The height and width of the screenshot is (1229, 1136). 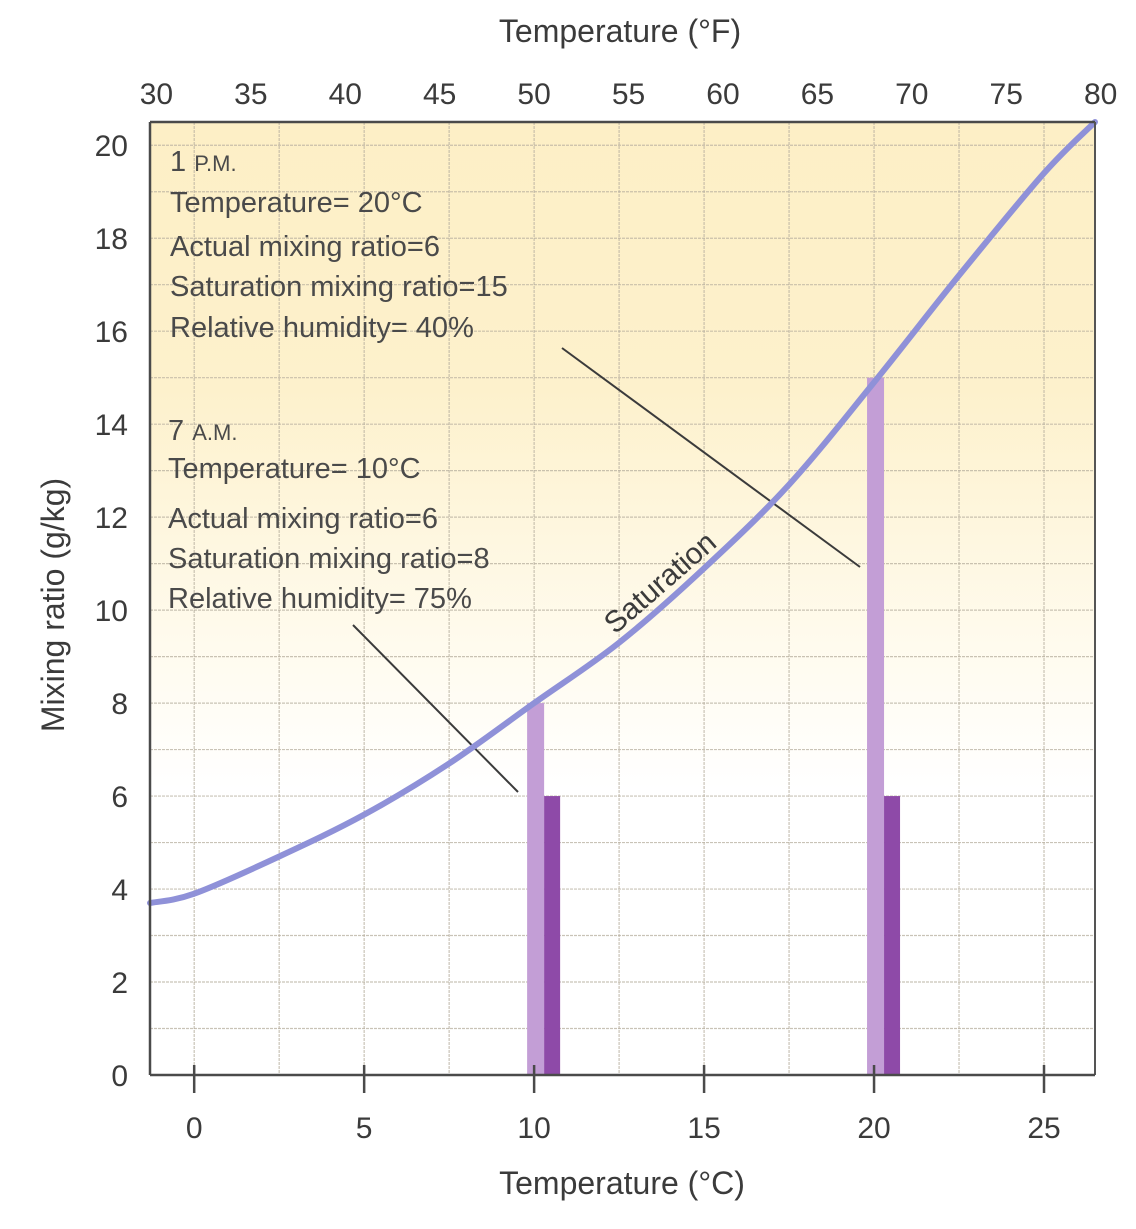 I want to click on x-tick-label: 20, so click(x=873, y=1128).